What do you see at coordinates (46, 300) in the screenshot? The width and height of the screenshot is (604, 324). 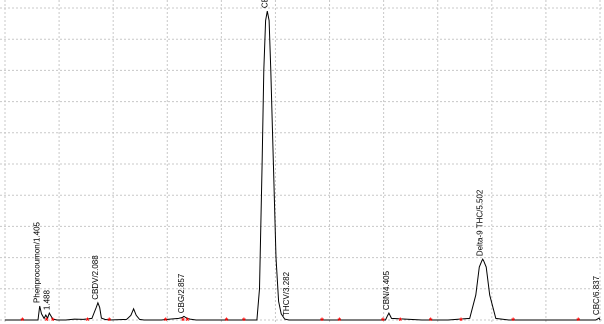 I see `peak-label: 1.488` at bounding box center [46, 300].